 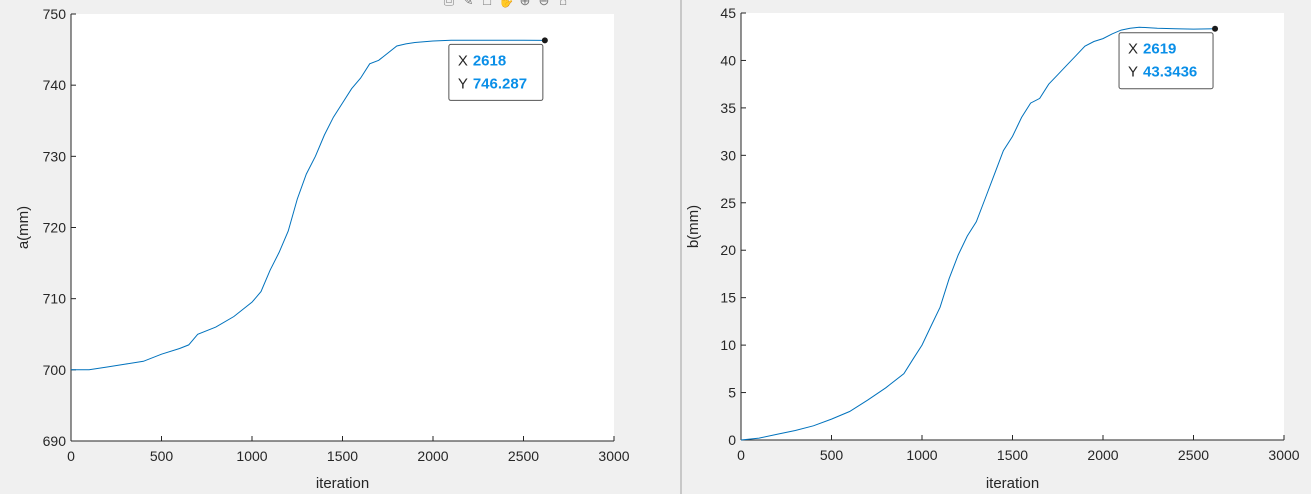 What do you see at coordinates (544, 4) in the screenshot?
I see `zoom-out-icon: ⊖` at bounding box center [544, 4].